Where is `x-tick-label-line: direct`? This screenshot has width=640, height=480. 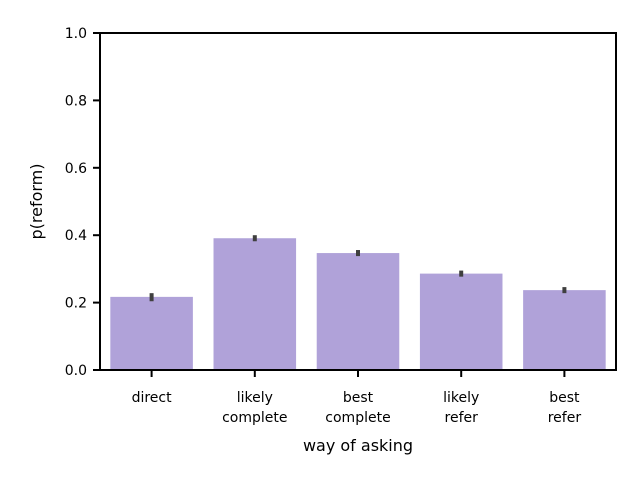
x-tick-label-line: direct is located at coordinates (152, 398).